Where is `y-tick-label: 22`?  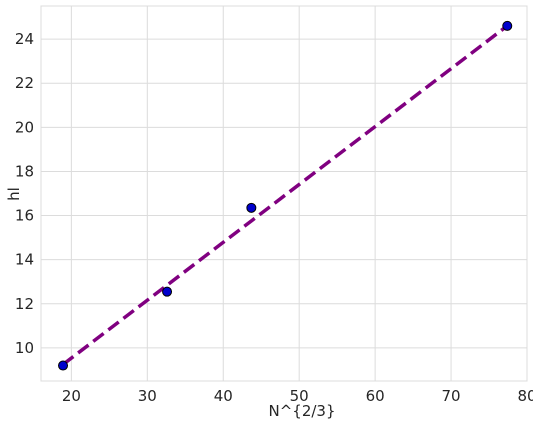
y-tick-label: 22 is located at coordinates (24, 83).